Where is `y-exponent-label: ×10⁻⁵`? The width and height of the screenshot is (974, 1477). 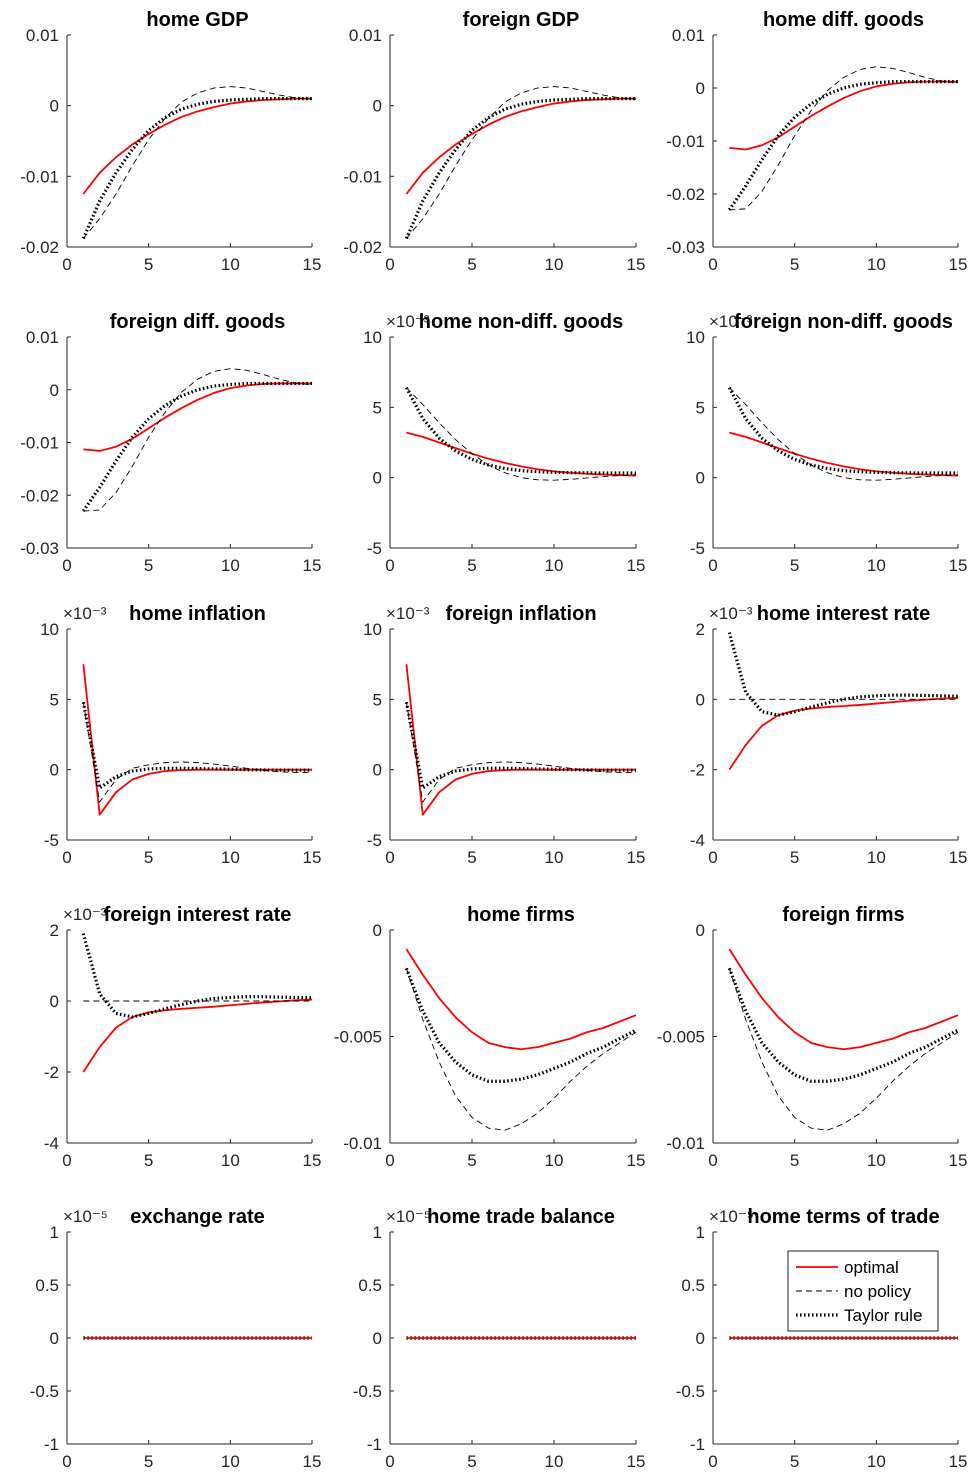
y-exponent-label: ×10⁻⁵ is located at coordinates (408, 1216).